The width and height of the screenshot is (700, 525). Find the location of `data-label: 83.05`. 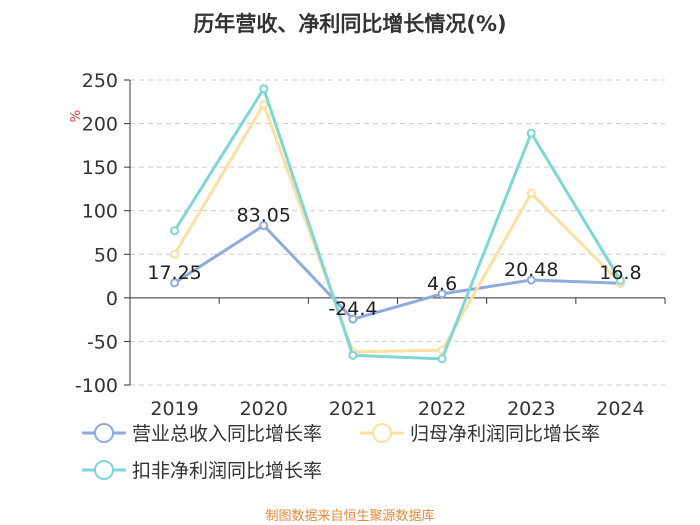

data-label: 83.05 is located at coordinates (264, 215).